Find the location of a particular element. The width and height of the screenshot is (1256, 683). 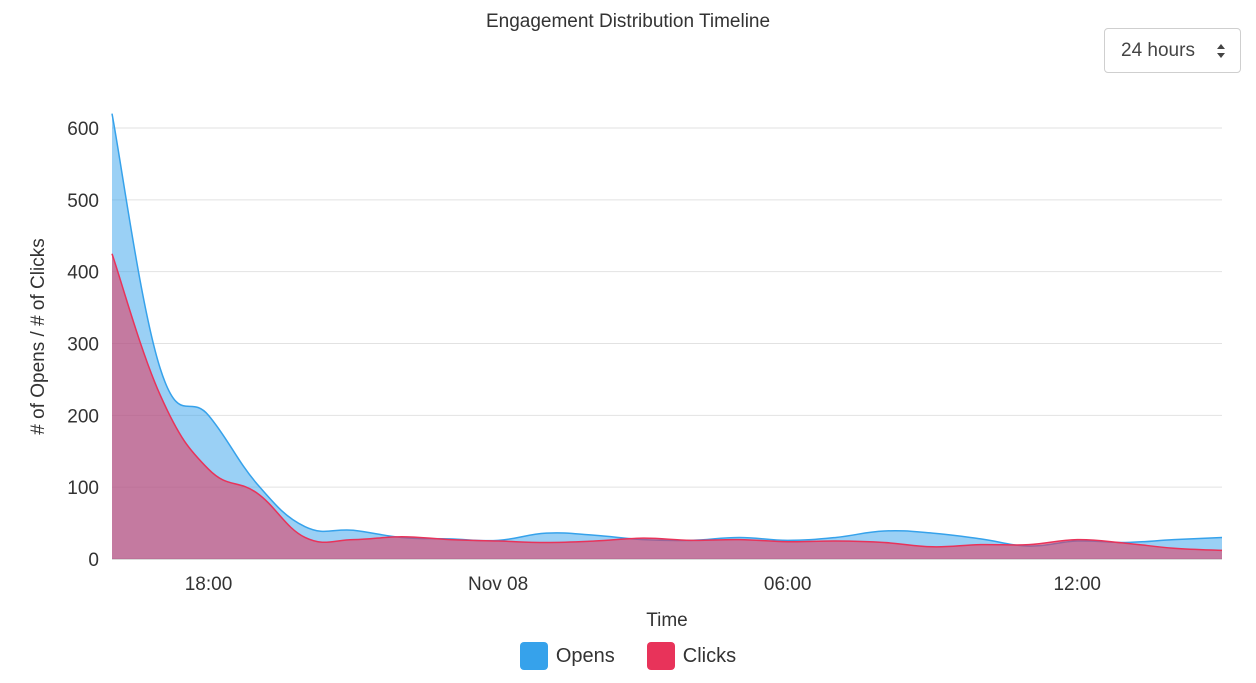

chart-legend: Opens Clicks is located at coordinates (628, 656).